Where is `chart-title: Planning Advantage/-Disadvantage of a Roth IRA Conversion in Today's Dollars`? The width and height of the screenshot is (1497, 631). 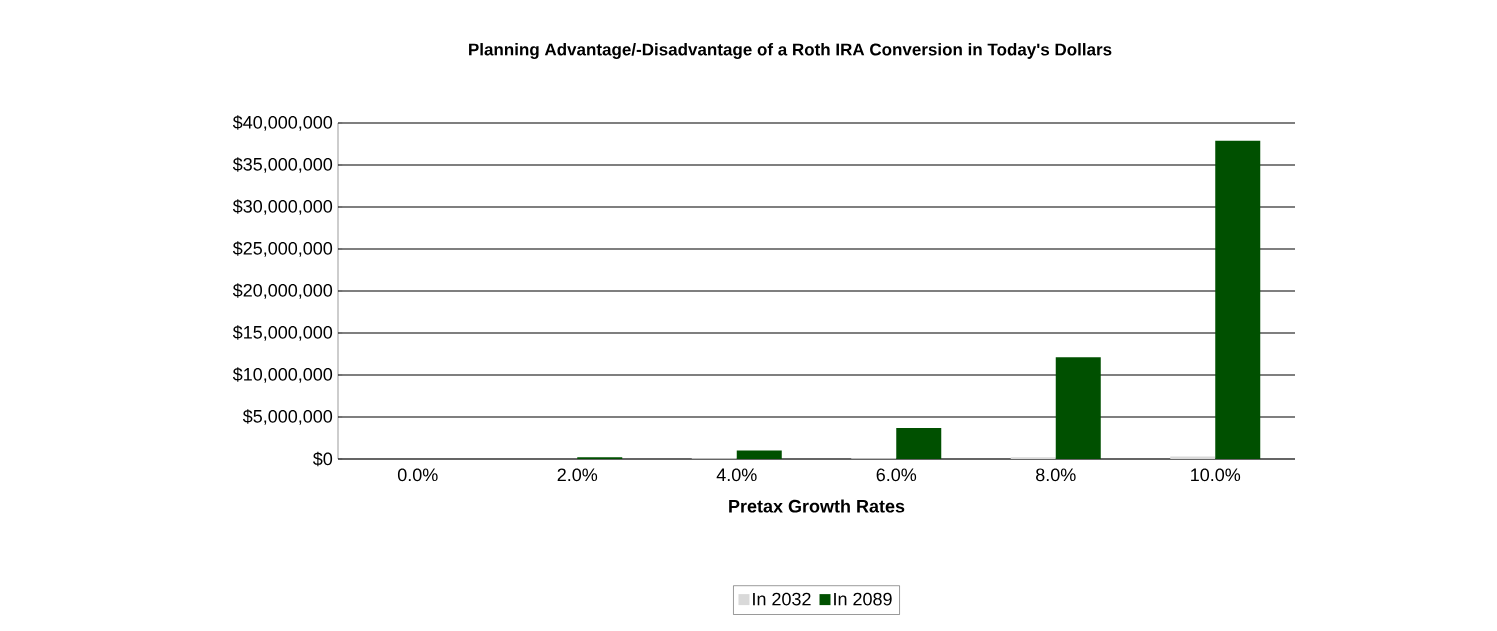
chart-title: Planning Advantage/-Disadvantage of a Roth IRA Conversion in Today's Dollars is located at coordinates (790, 51).